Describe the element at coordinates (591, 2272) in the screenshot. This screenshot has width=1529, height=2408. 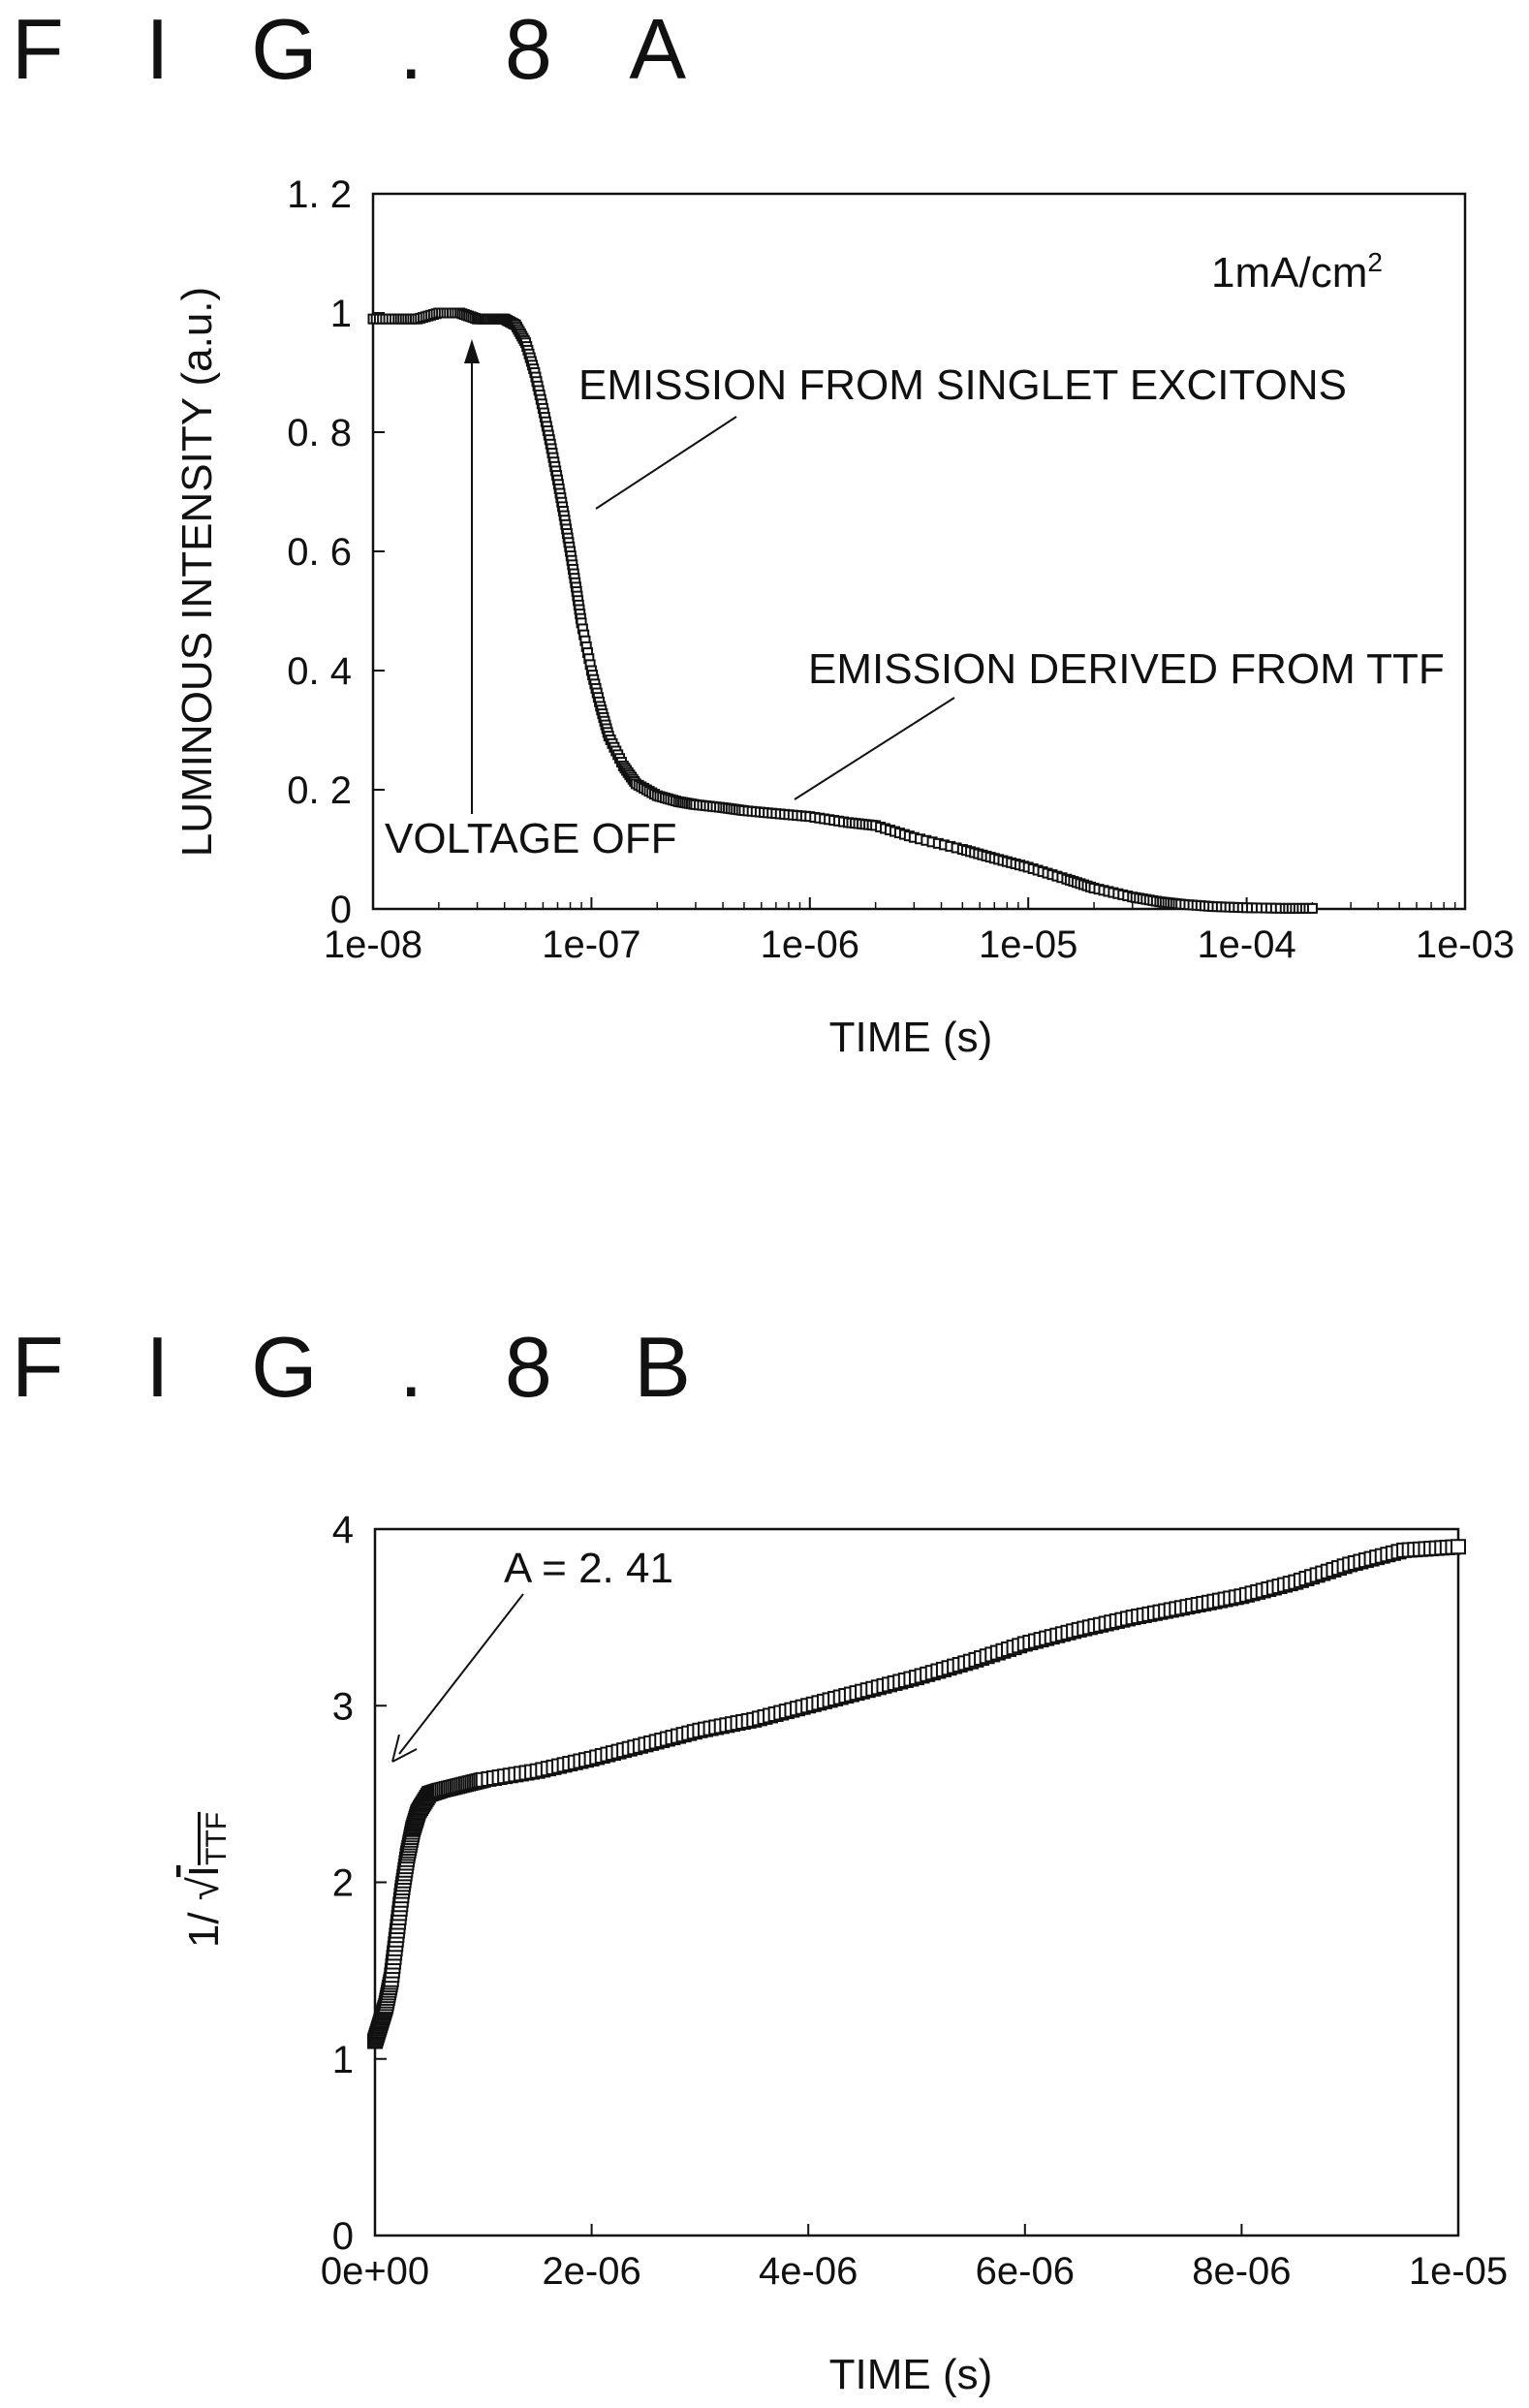
I see `x-tick-label: 2e-06` at that location.